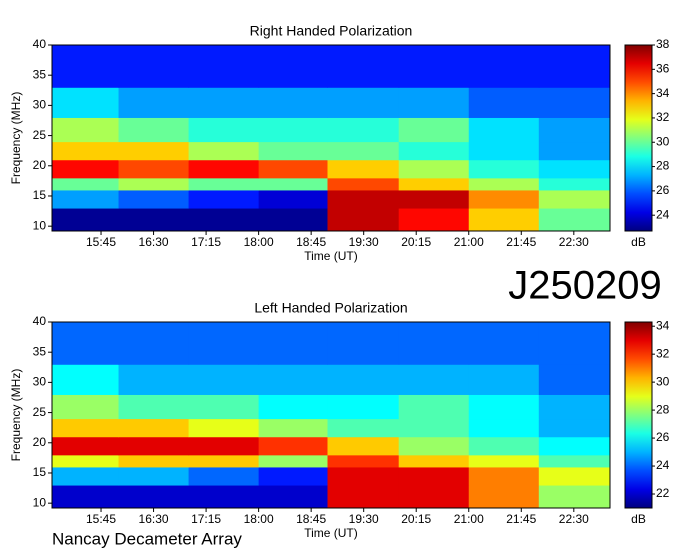  I want to click on colorbar-tick-label: 22, so click(663, 493).